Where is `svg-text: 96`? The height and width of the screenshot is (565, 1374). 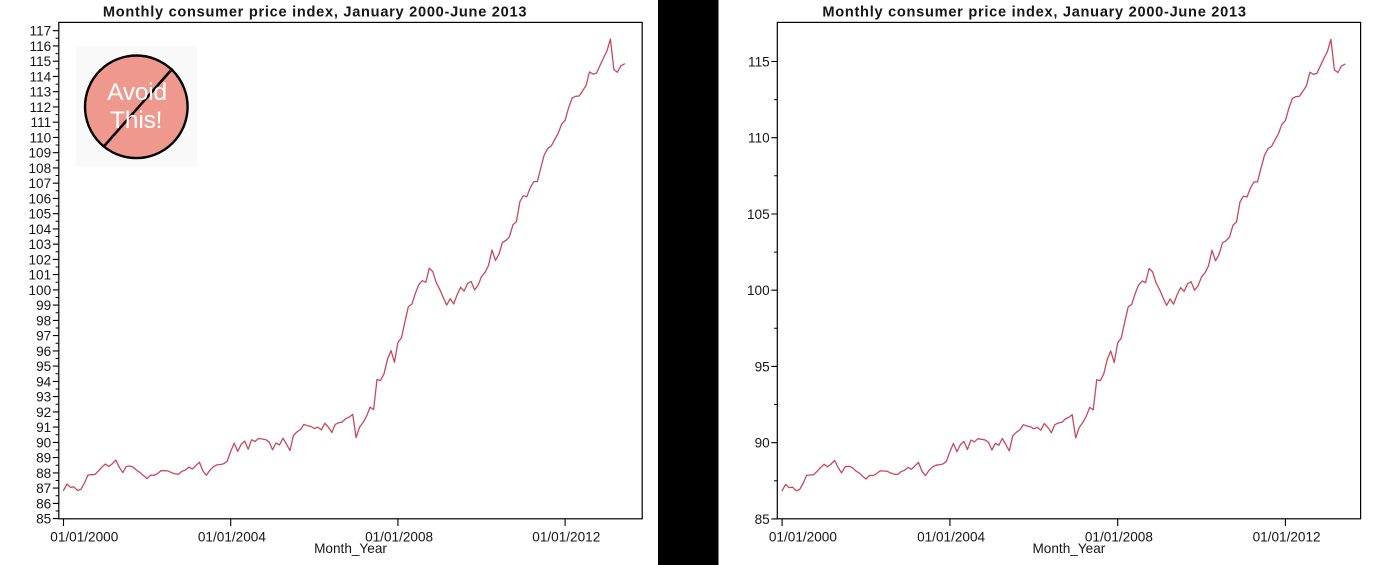 svg-text: 96 is located at coordinates (43, 351).